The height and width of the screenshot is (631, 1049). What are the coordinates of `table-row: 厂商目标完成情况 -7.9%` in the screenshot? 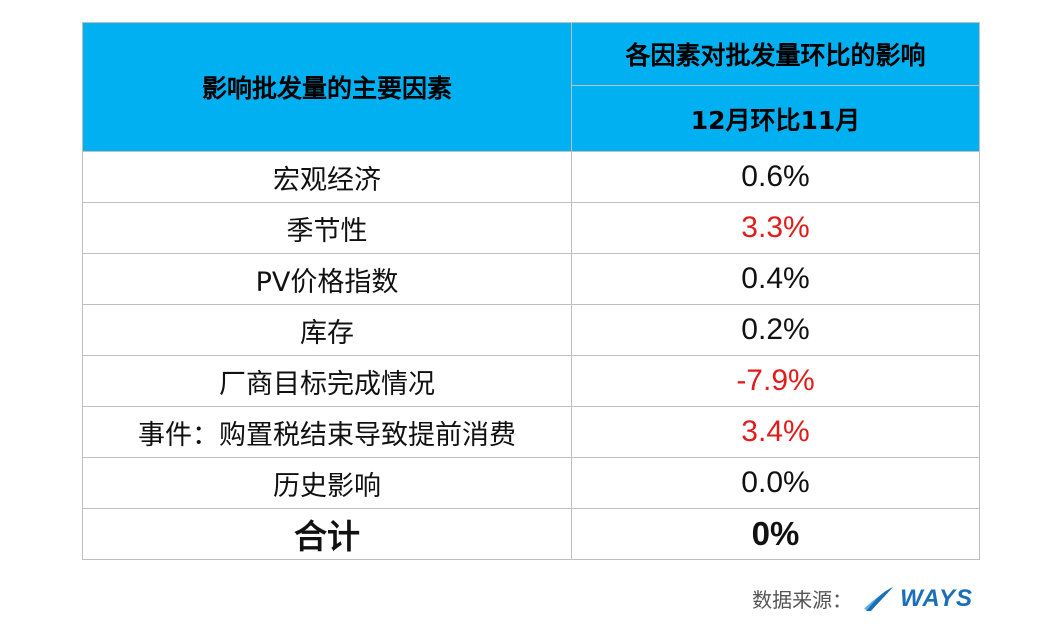 It's located at (531, 381).